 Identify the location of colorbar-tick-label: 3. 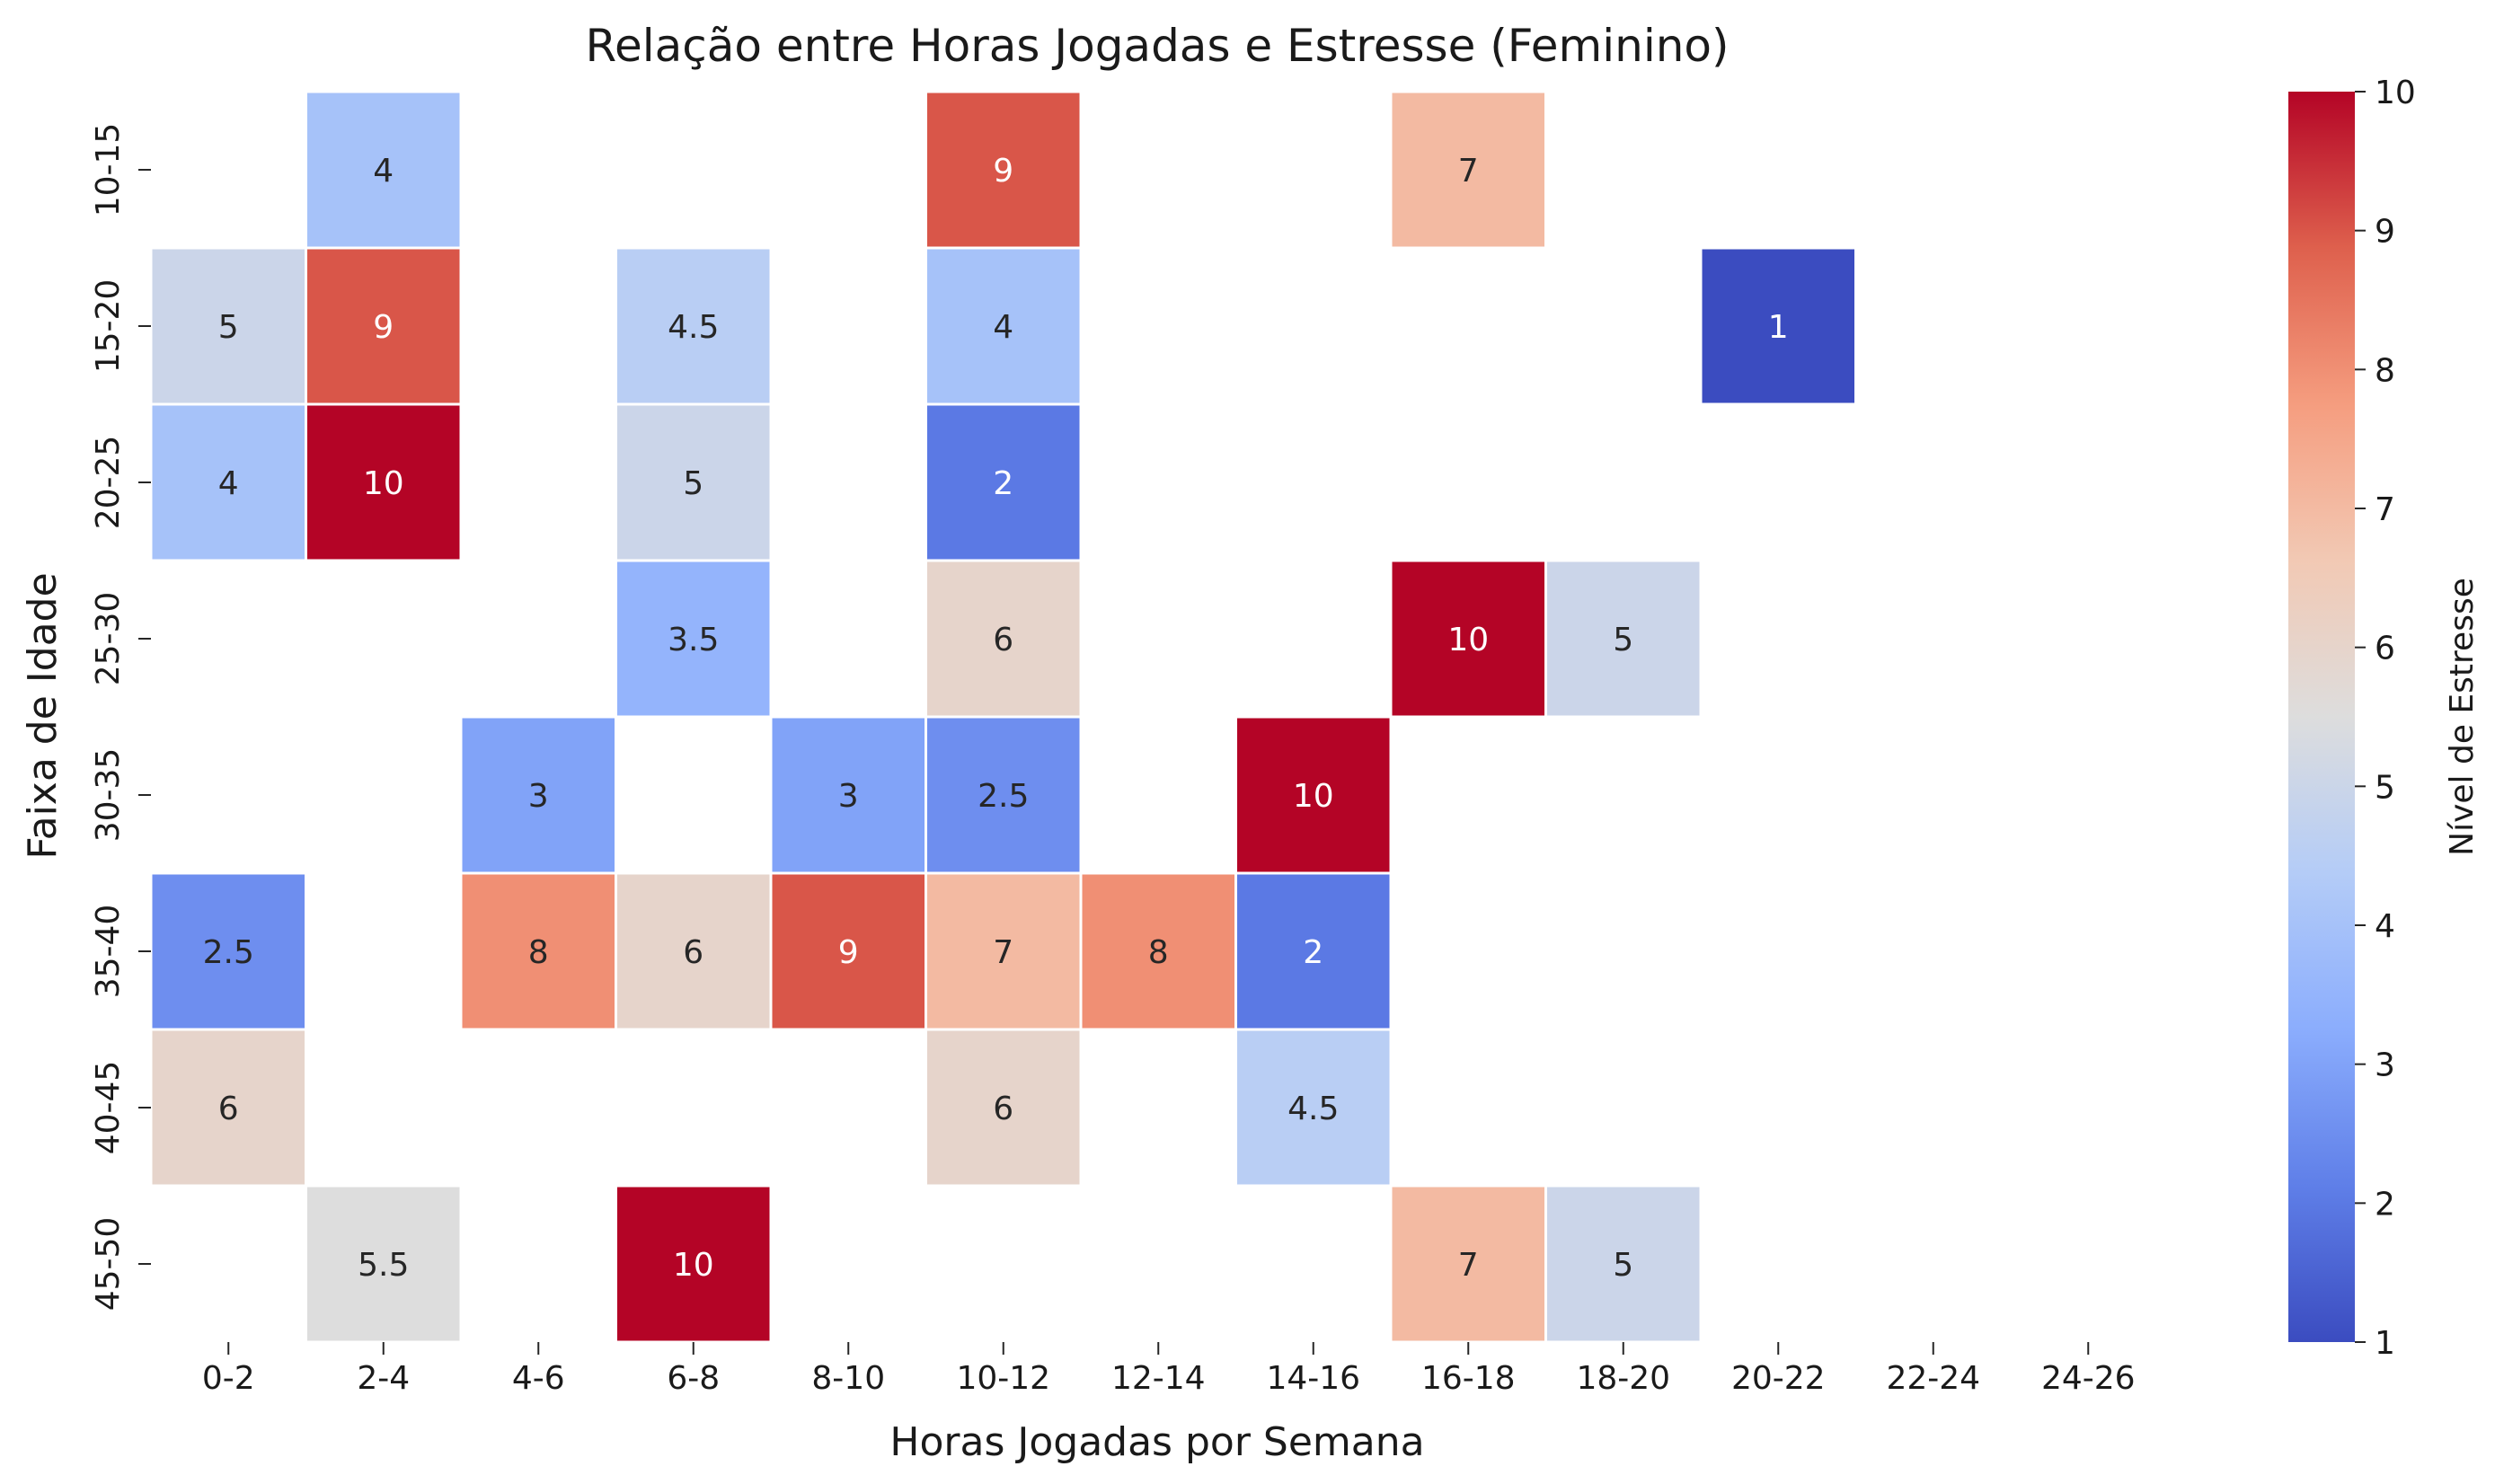
(2385, 1065).